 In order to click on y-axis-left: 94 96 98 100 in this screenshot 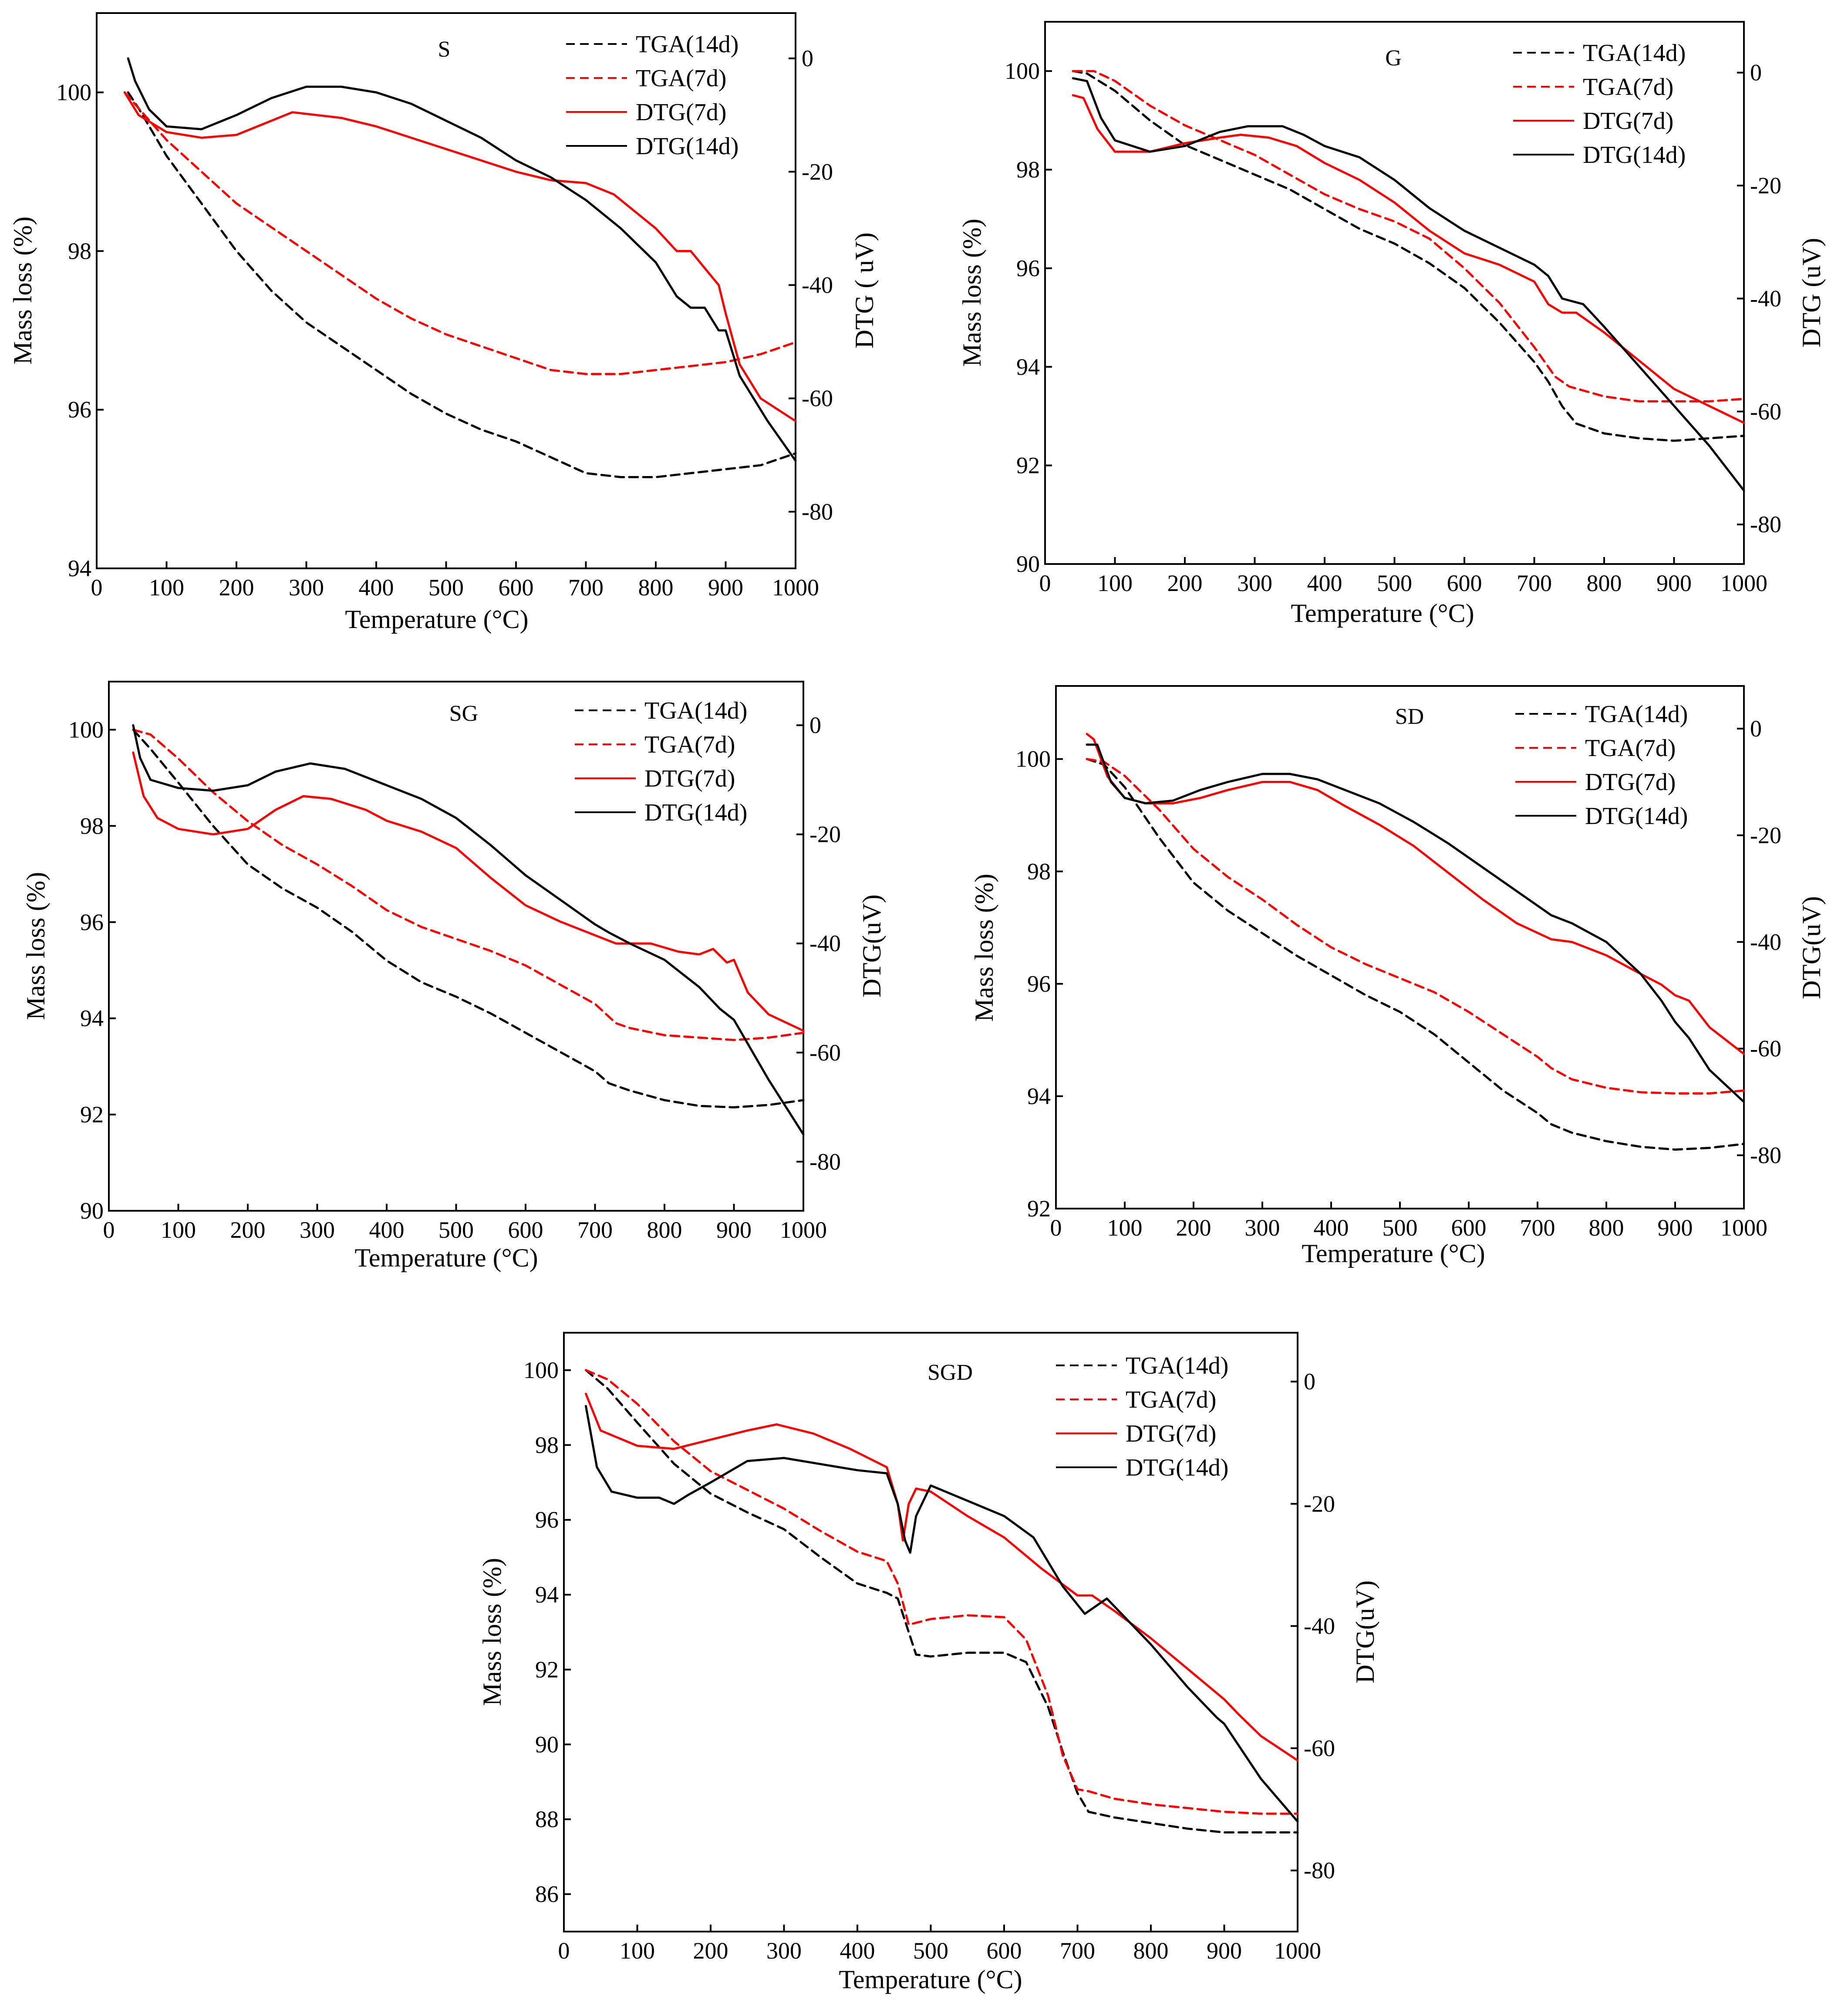, I will do `click(80, 330)`.